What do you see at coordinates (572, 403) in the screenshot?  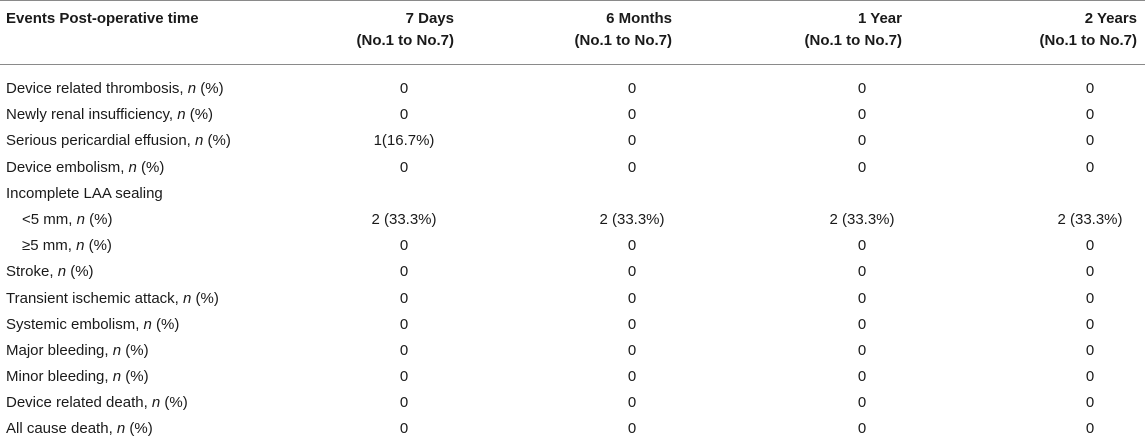 I see `table-row: Device related death, n (%) 0 0 0 0` at bounding box center [572, 403].